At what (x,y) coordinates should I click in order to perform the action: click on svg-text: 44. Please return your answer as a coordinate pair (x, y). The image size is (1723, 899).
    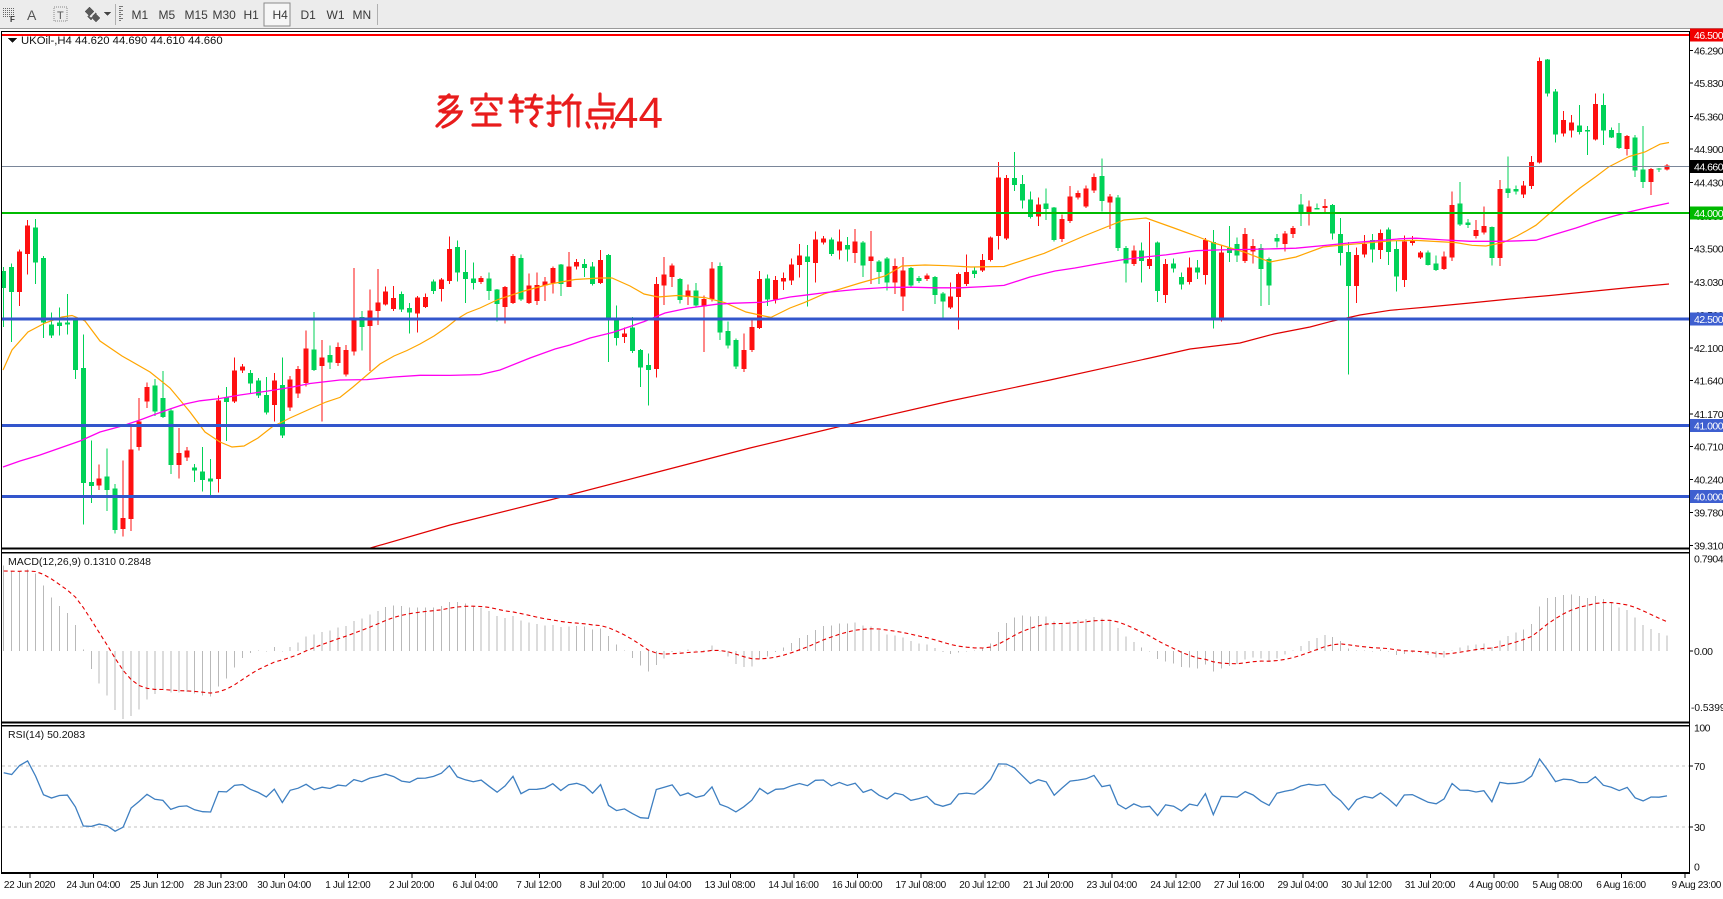
    Looking at the image, I should click on (638, 113).